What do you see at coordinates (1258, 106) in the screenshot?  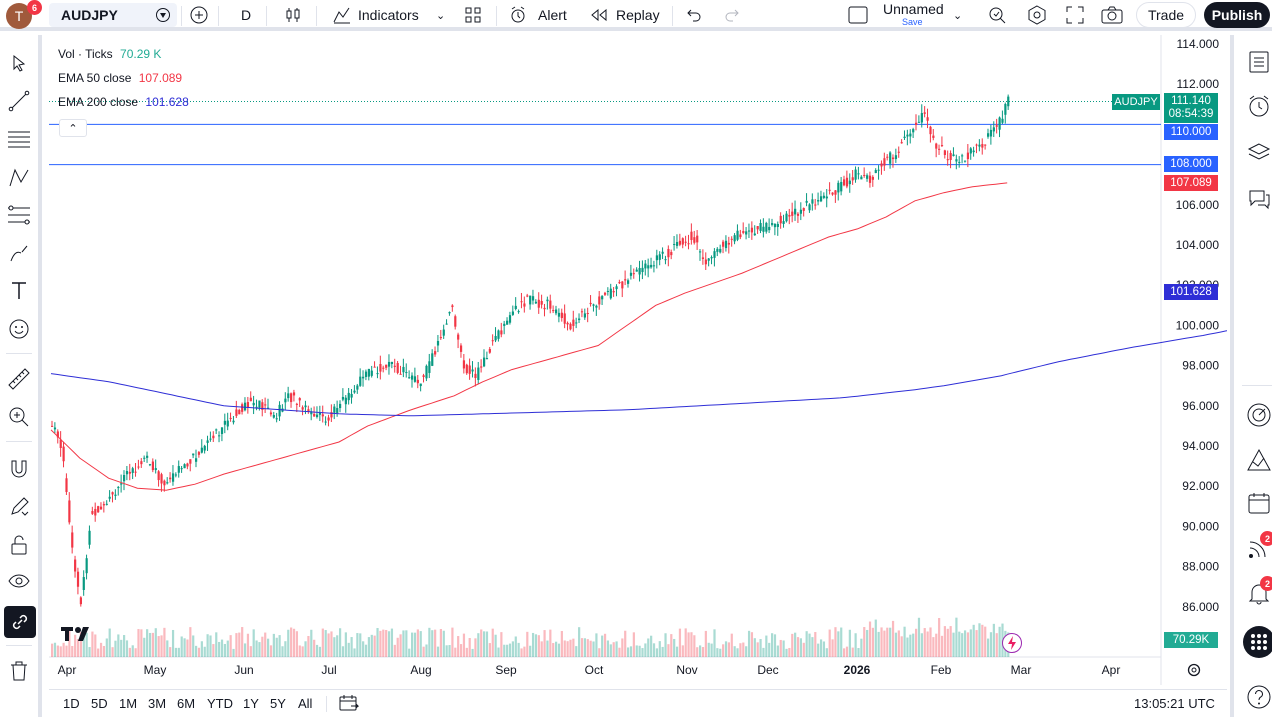 I see `alerts-clock-icon` at bounding box center [1258, 106].